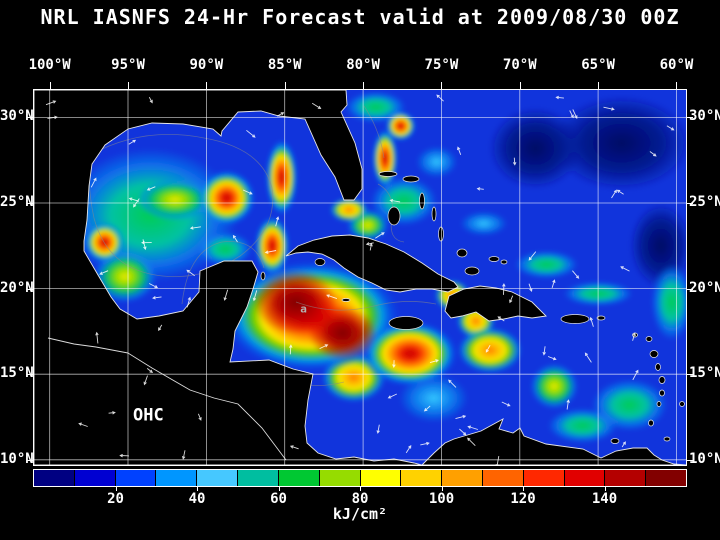  I want to click on lat-axis-label-right: 30°N, so click(704, 116).